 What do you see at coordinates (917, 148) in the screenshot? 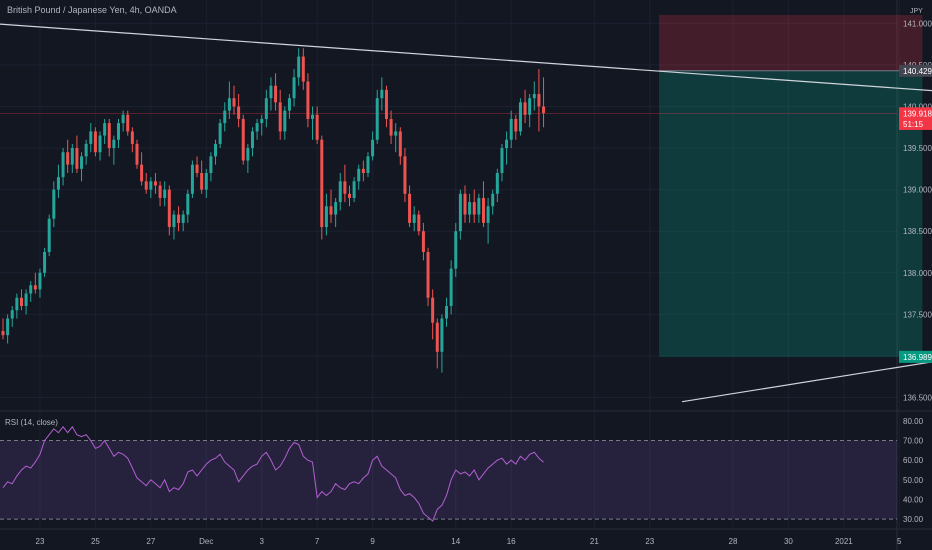
I see `price-tick-label: 139.500` at bounding box center [917, 148].